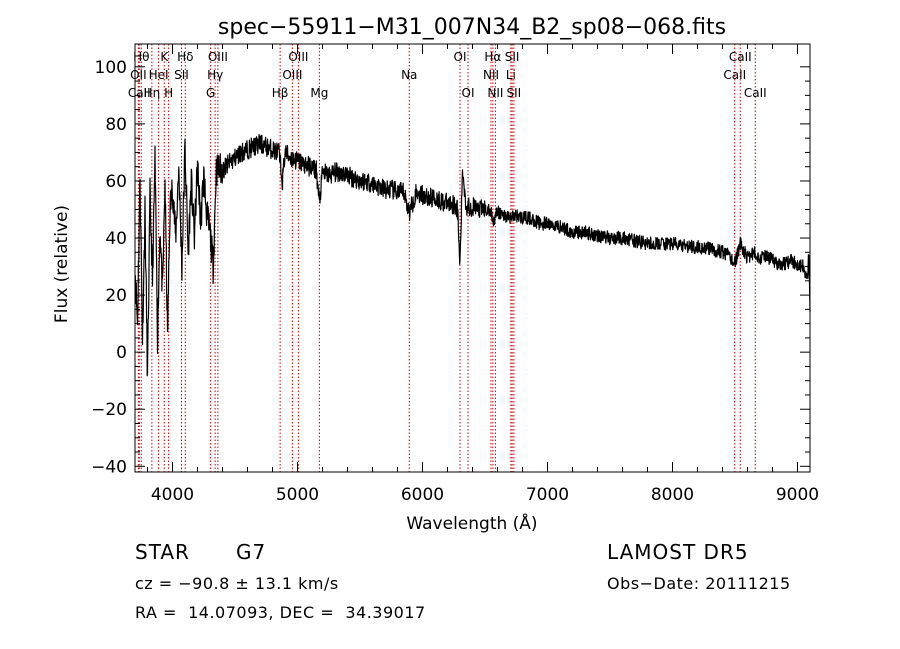 The image size is (900, 649). I want to click on object-class: STAR, so click(162, 552).